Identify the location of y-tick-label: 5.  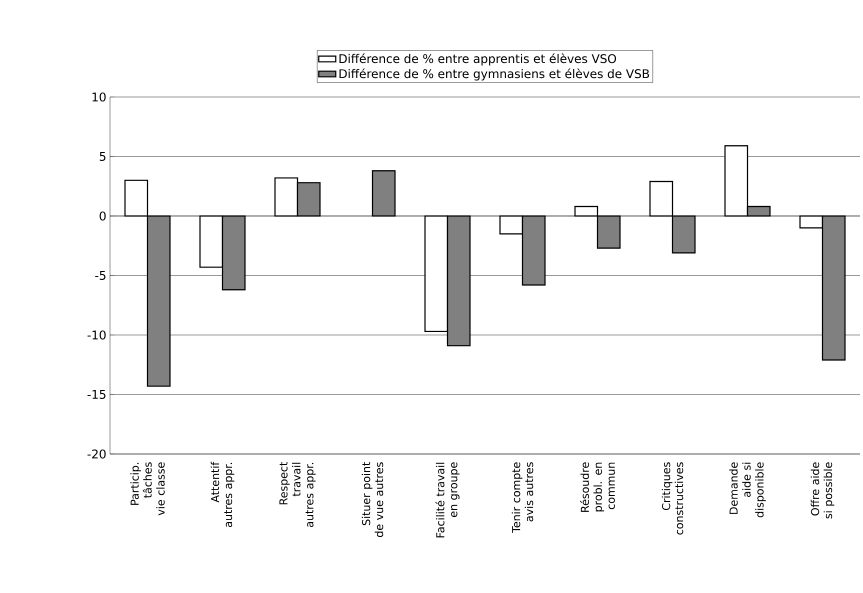
(103, 156).